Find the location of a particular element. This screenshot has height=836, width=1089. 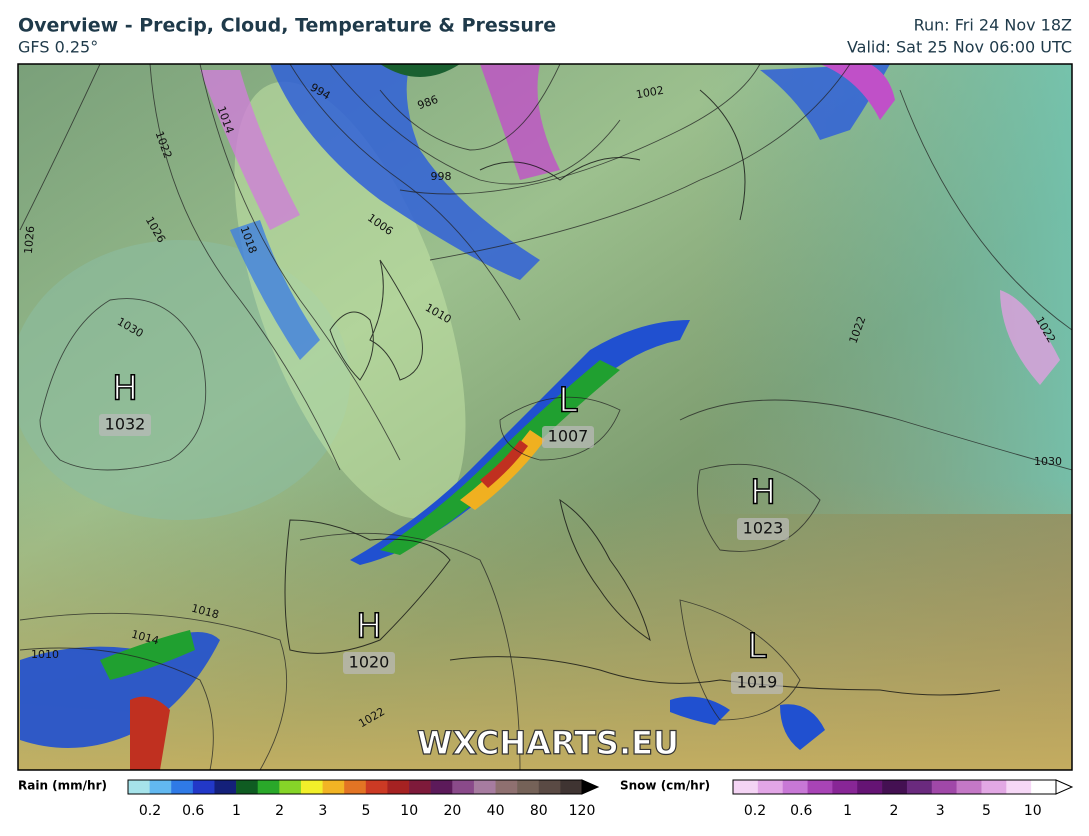

isobar-label: 1010 is located at coordinates (45, 654).